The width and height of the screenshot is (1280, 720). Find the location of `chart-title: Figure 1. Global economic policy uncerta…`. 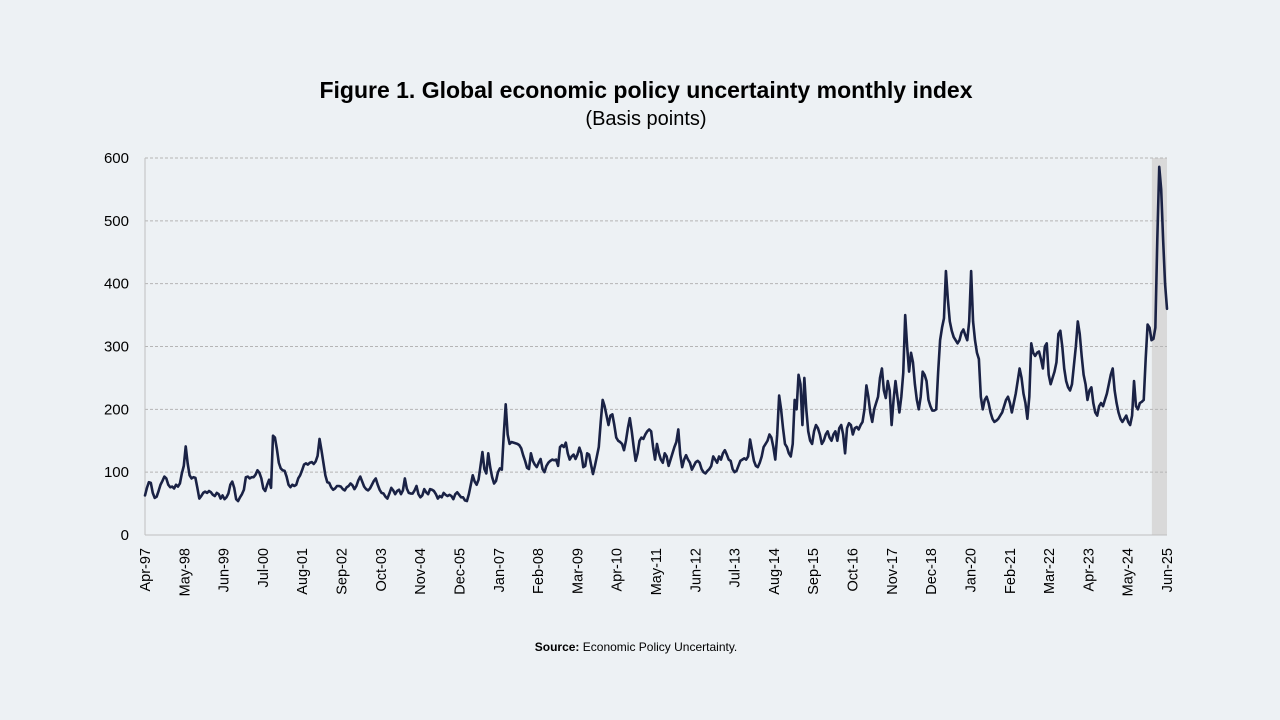

chart-title: Figure 1. Global economic policy uncerta… is located at coordinates (646, 90).